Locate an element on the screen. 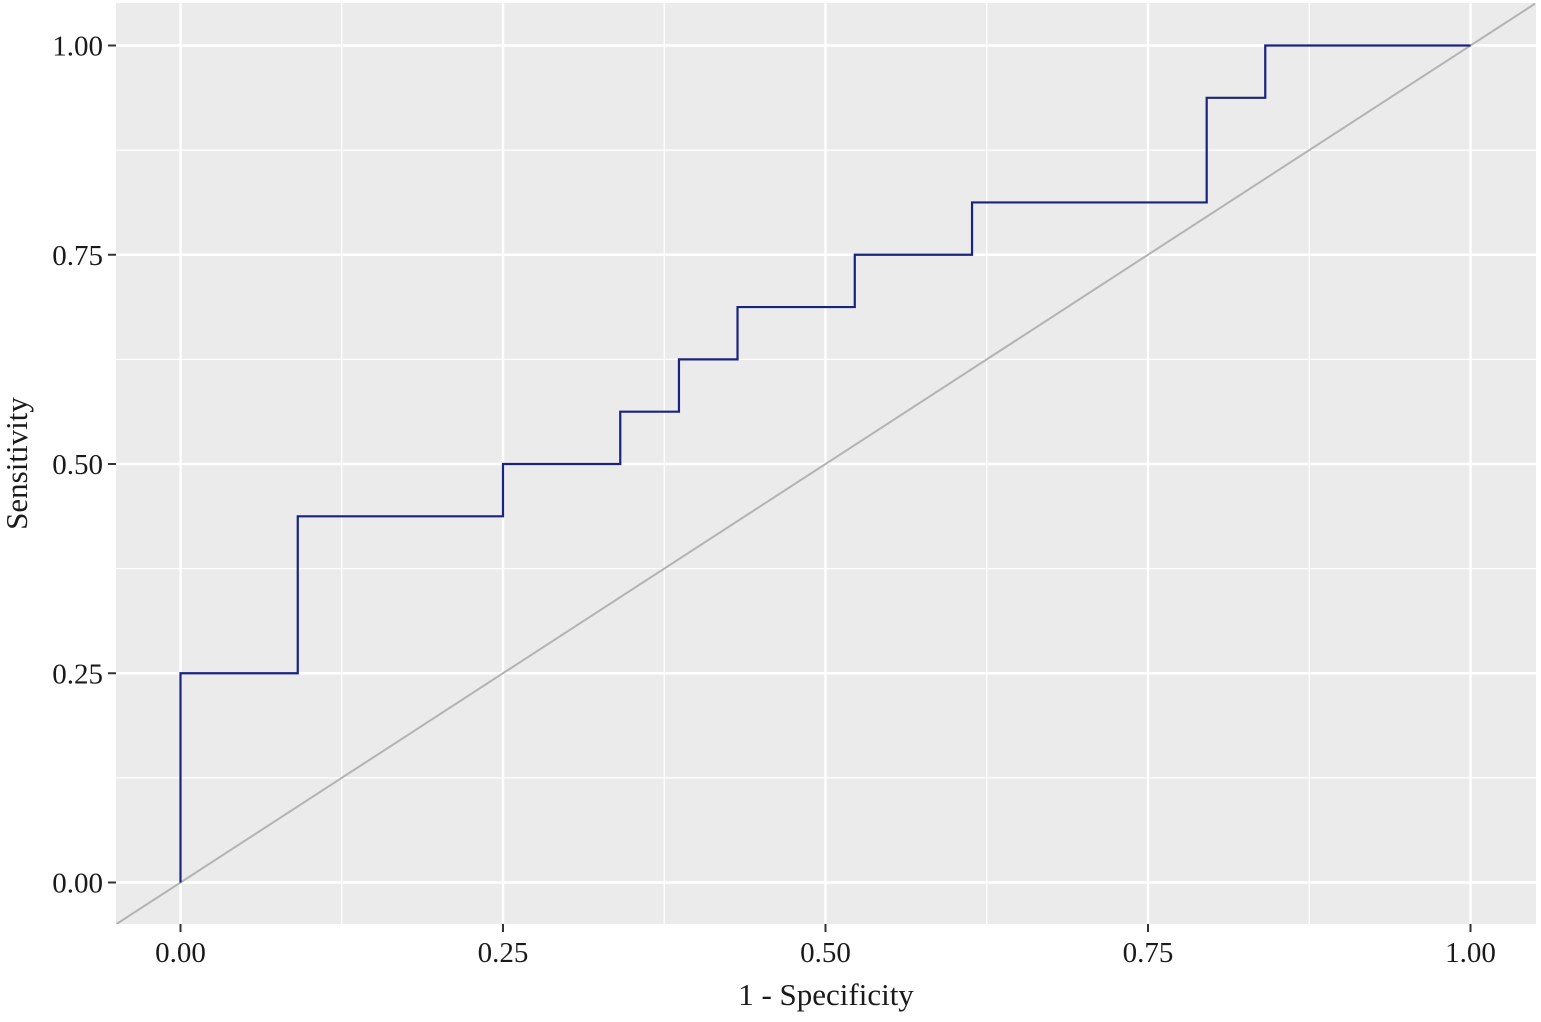 The width and height of the screenshot is (1541, 1022). y-tick-label: 0.25 is located at coordinates (77, 674).